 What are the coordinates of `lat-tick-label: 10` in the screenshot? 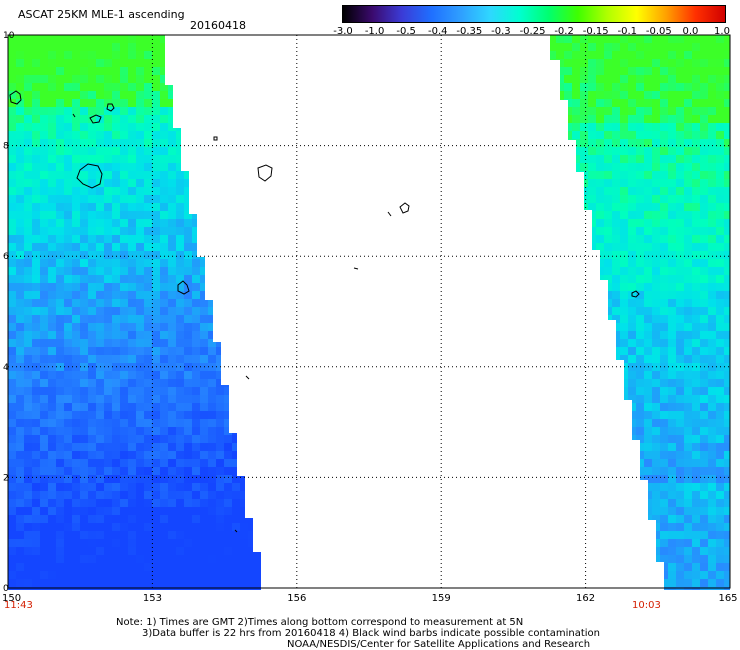 It's located at (9, 36).